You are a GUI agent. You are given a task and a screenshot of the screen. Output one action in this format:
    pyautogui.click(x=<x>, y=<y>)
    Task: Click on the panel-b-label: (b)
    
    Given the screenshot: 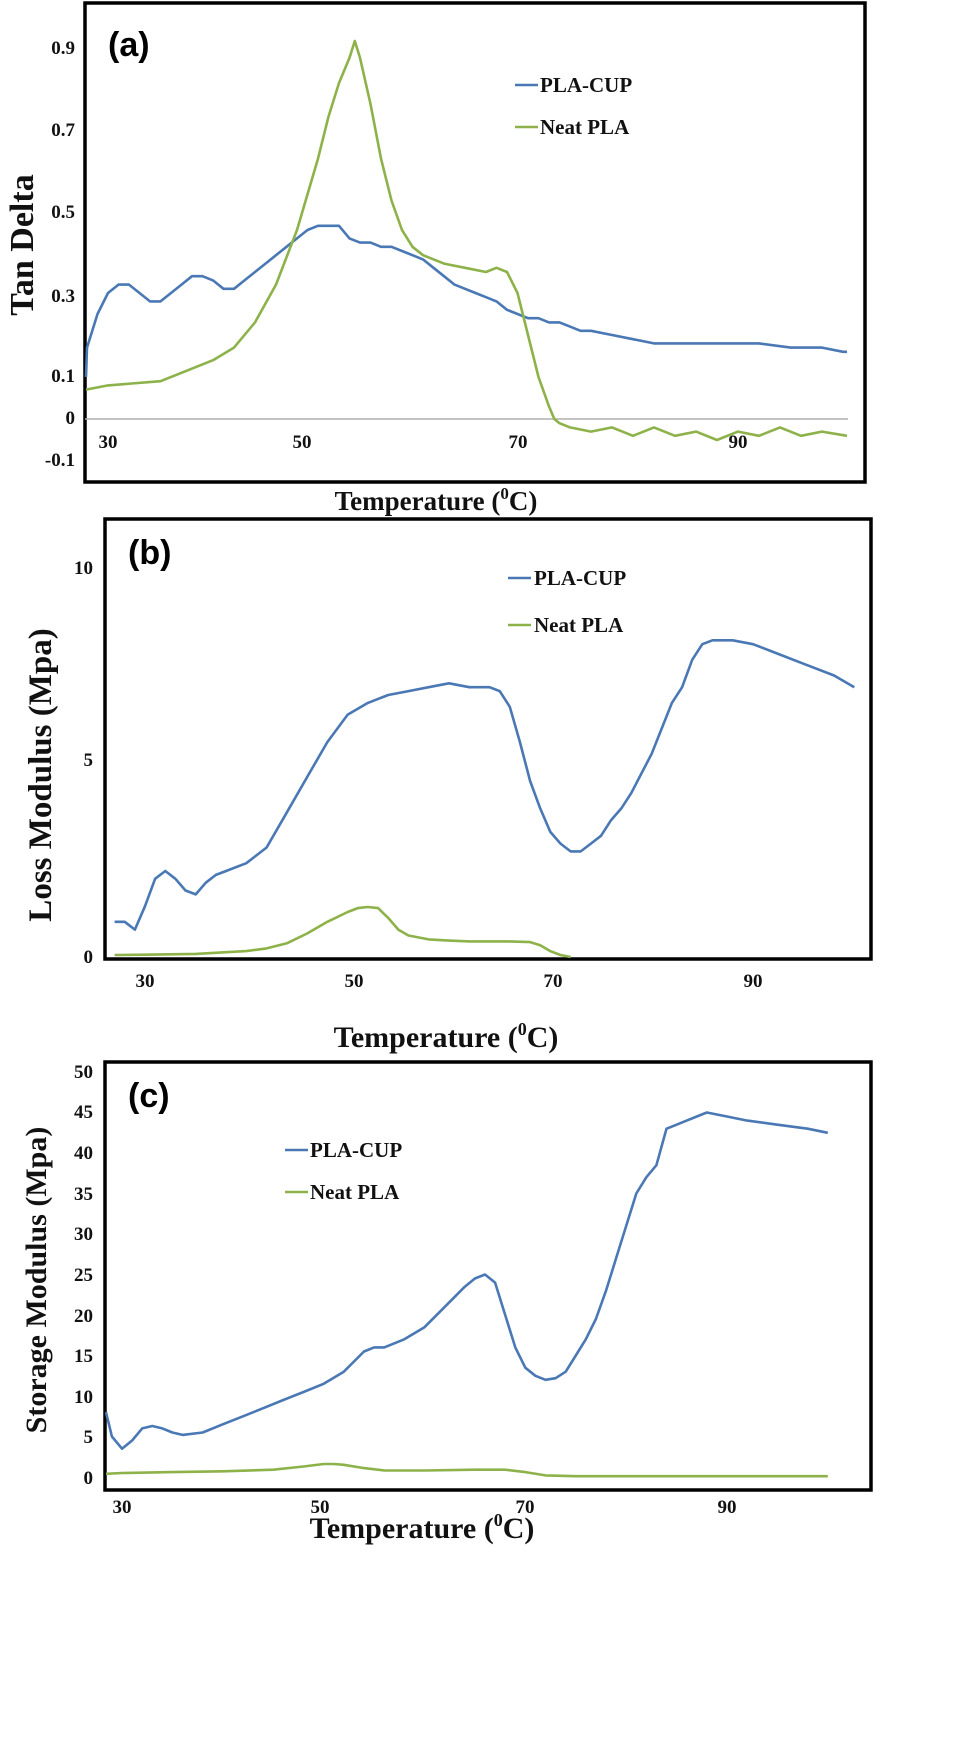 What is the action you would take?
    pyautogui.click(x=149, y=553)
    